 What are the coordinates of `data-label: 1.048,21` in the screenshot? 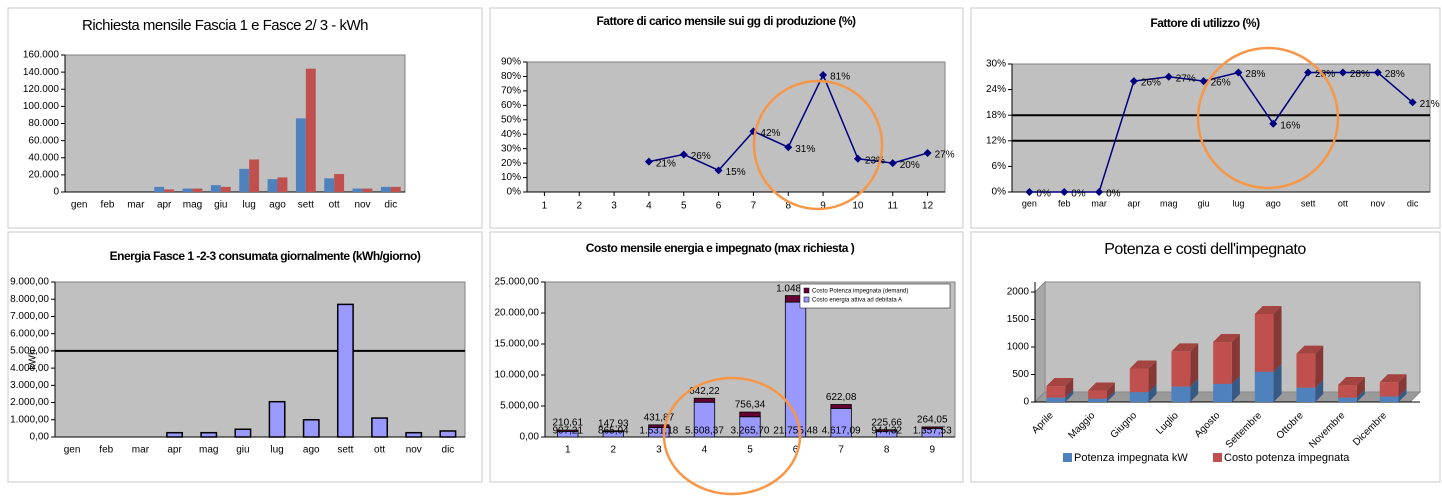 It's located at (795, 288).